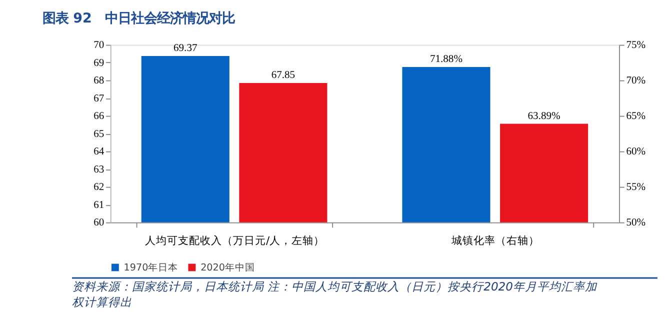 The image size is (668, 320). What do you see at coordinates (234, 240) in the screenshot?
I see `x-tick-label: 人均可支配收入（万日元/人，左轴）` at bounding box center [234, 240].